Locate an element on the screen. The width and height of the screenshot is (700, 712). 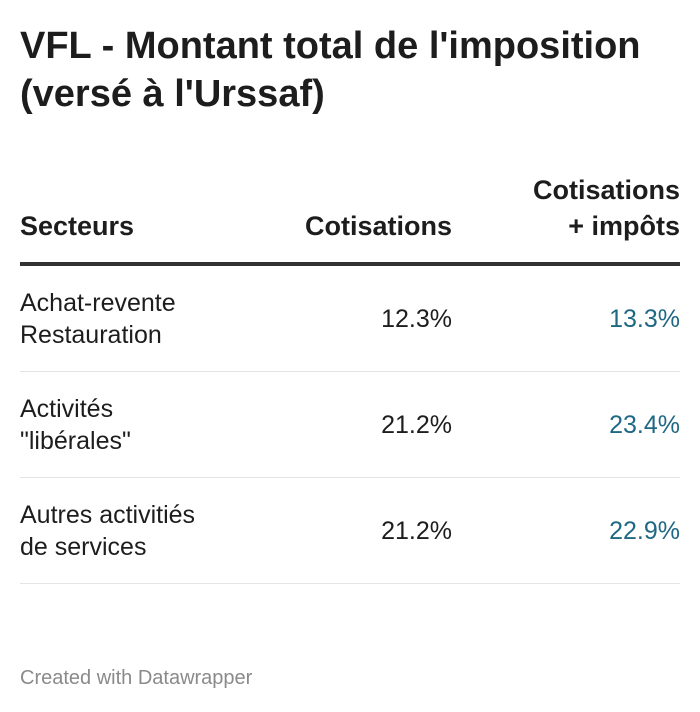
secteur-line-2: Restauration is located at coordinates (91, 334).